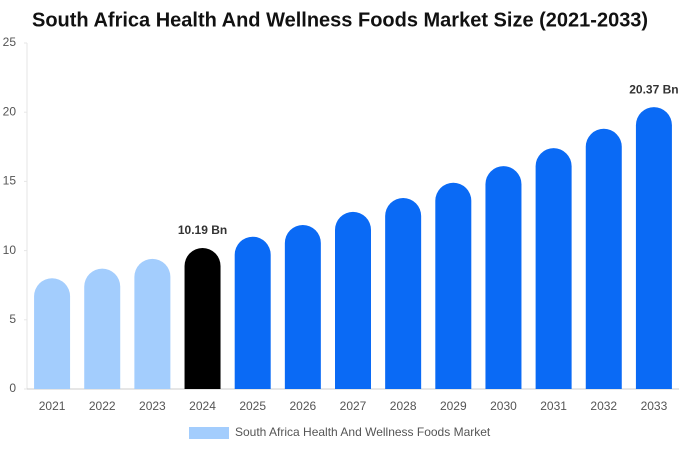  What do you see at coordinates (10, 181) in the screenshot?
I see `y-tick-label: 15` at bounding box center [10, 181].